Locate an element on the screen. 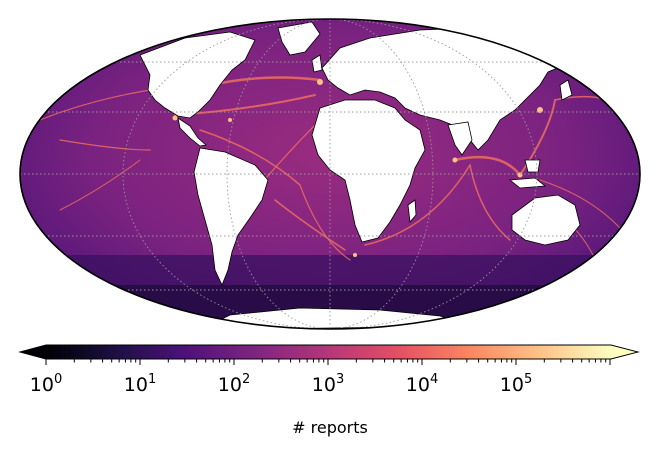 The image size is (660, 459). colorbar-tick-label: 10⁴ is located at coordinates (421, 384).